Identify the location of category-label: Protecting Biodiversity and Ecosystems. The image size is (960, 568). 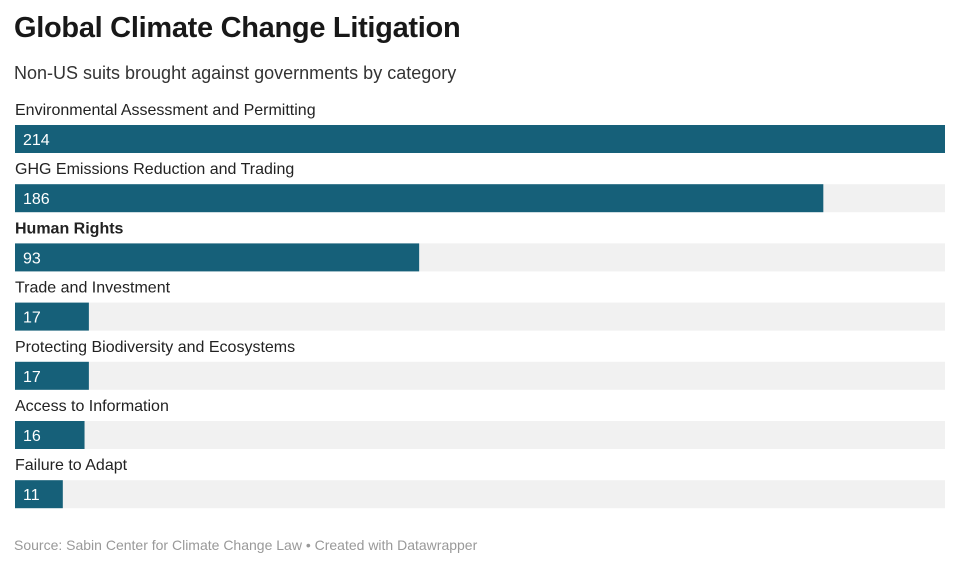
(155, 347).